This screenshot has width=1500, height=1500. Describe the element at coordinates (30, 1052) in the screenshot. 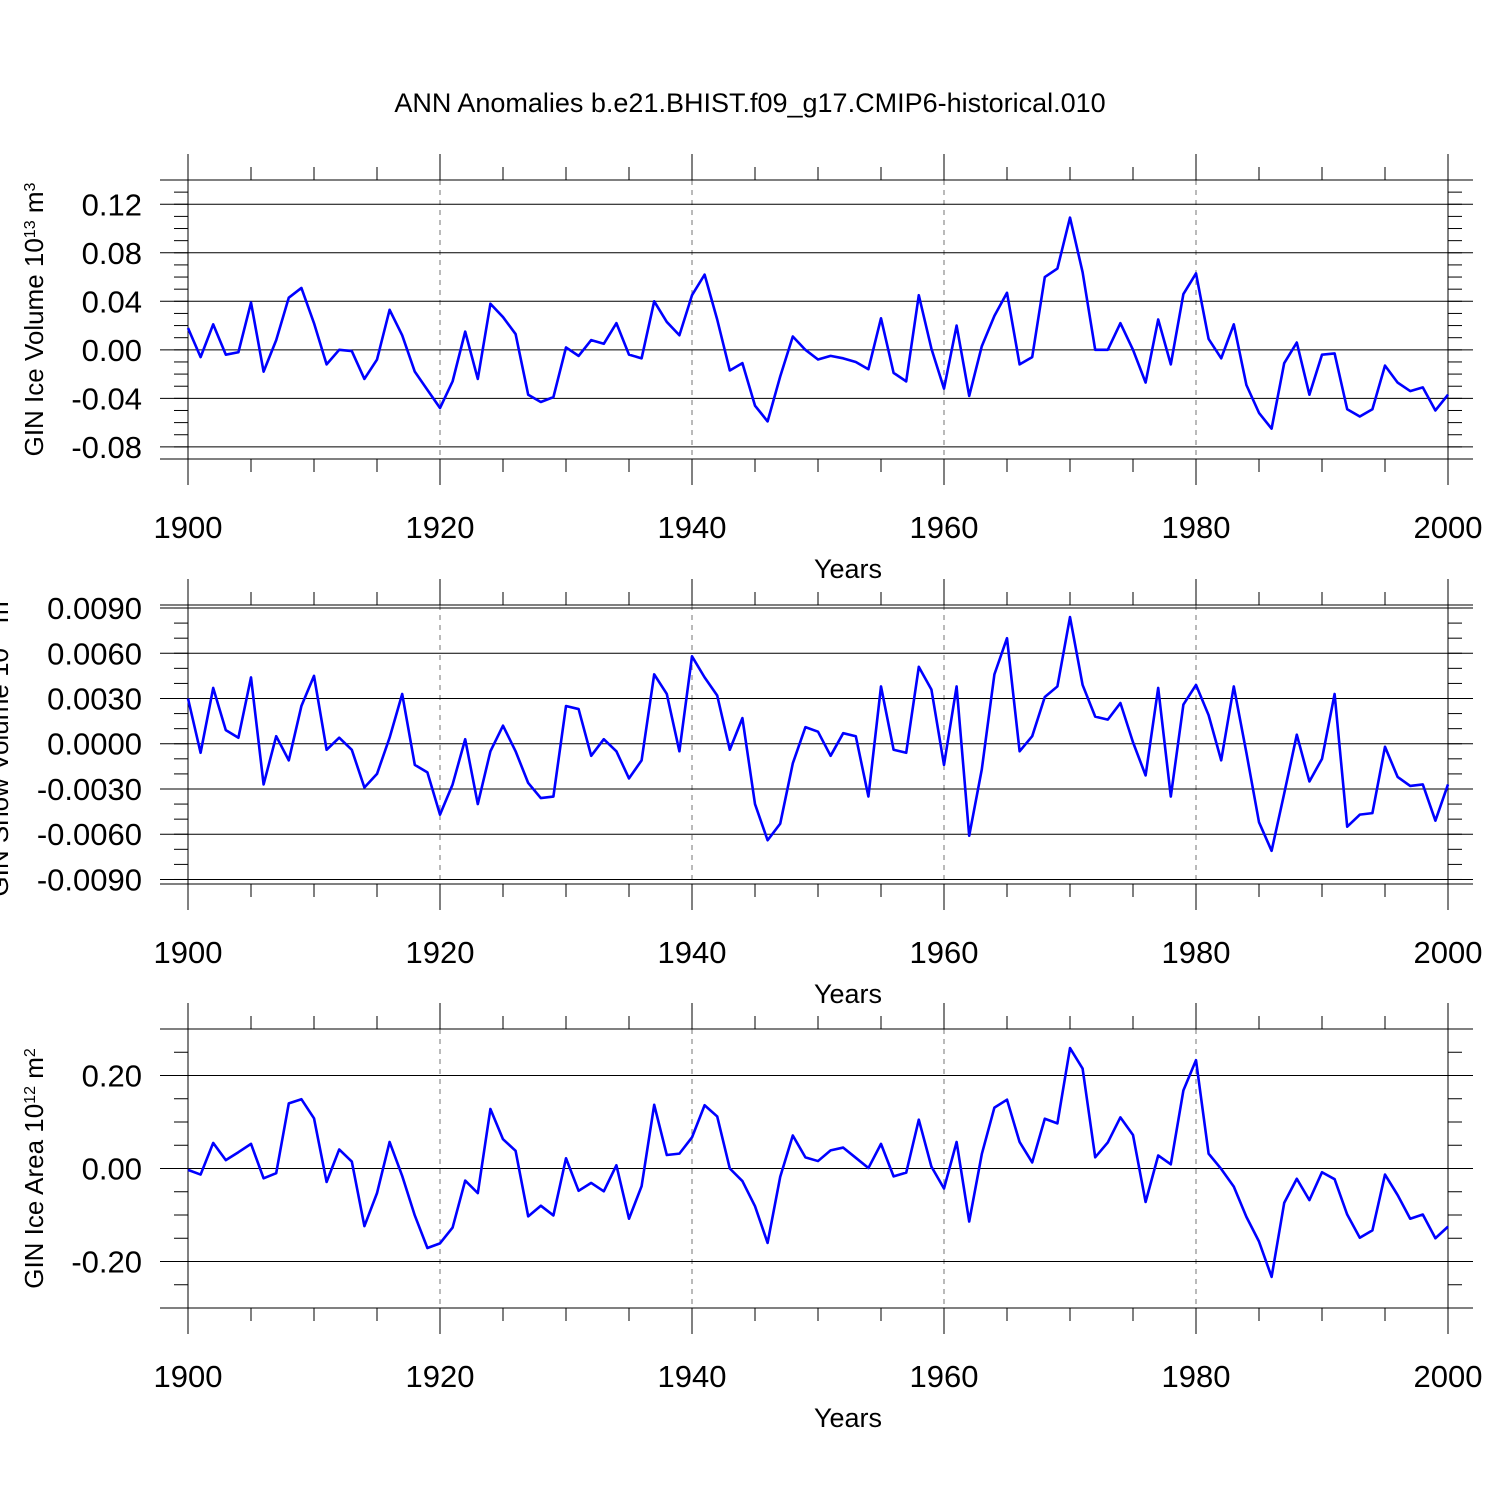

I see `y-axis-label-unit-exponent: 2` at that location.